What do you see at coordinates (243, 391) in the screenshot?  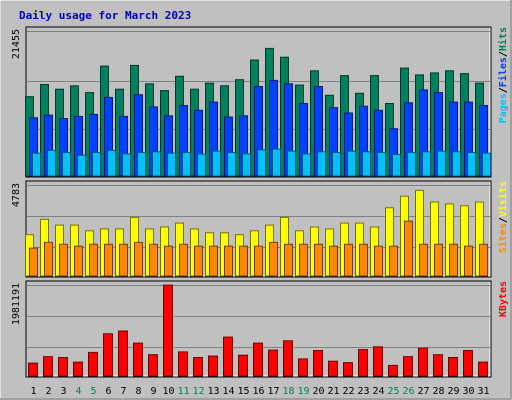 I see `day-label-15: 15` at bounding box center [243, 391].